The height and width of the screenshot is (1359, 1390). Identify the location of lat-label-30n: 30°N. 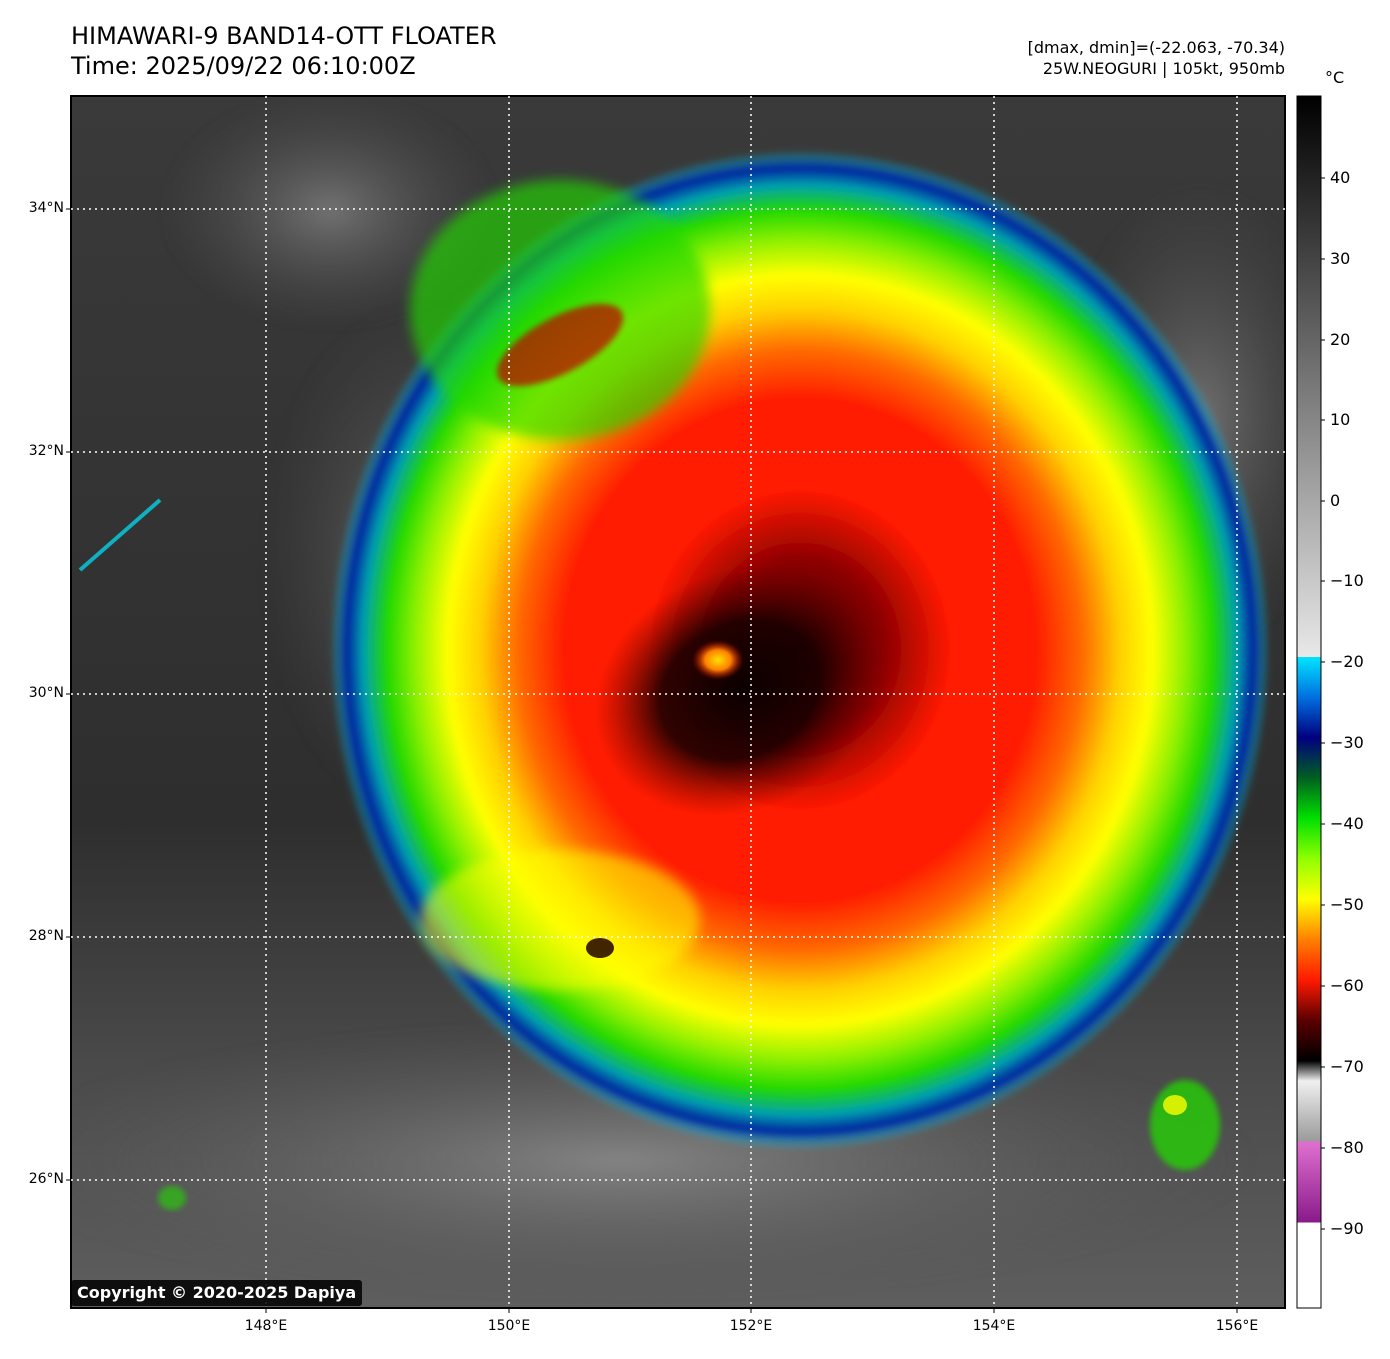
(46, 693).